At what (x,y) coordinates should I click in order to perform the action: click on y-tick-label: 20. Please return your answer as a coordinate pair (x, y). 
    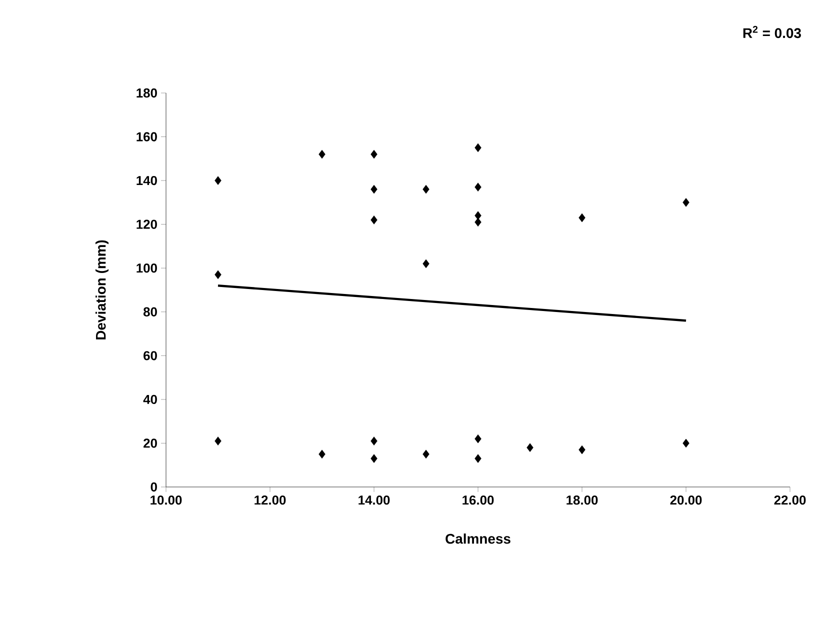
    Looking at the image, I should click on (150, 443).